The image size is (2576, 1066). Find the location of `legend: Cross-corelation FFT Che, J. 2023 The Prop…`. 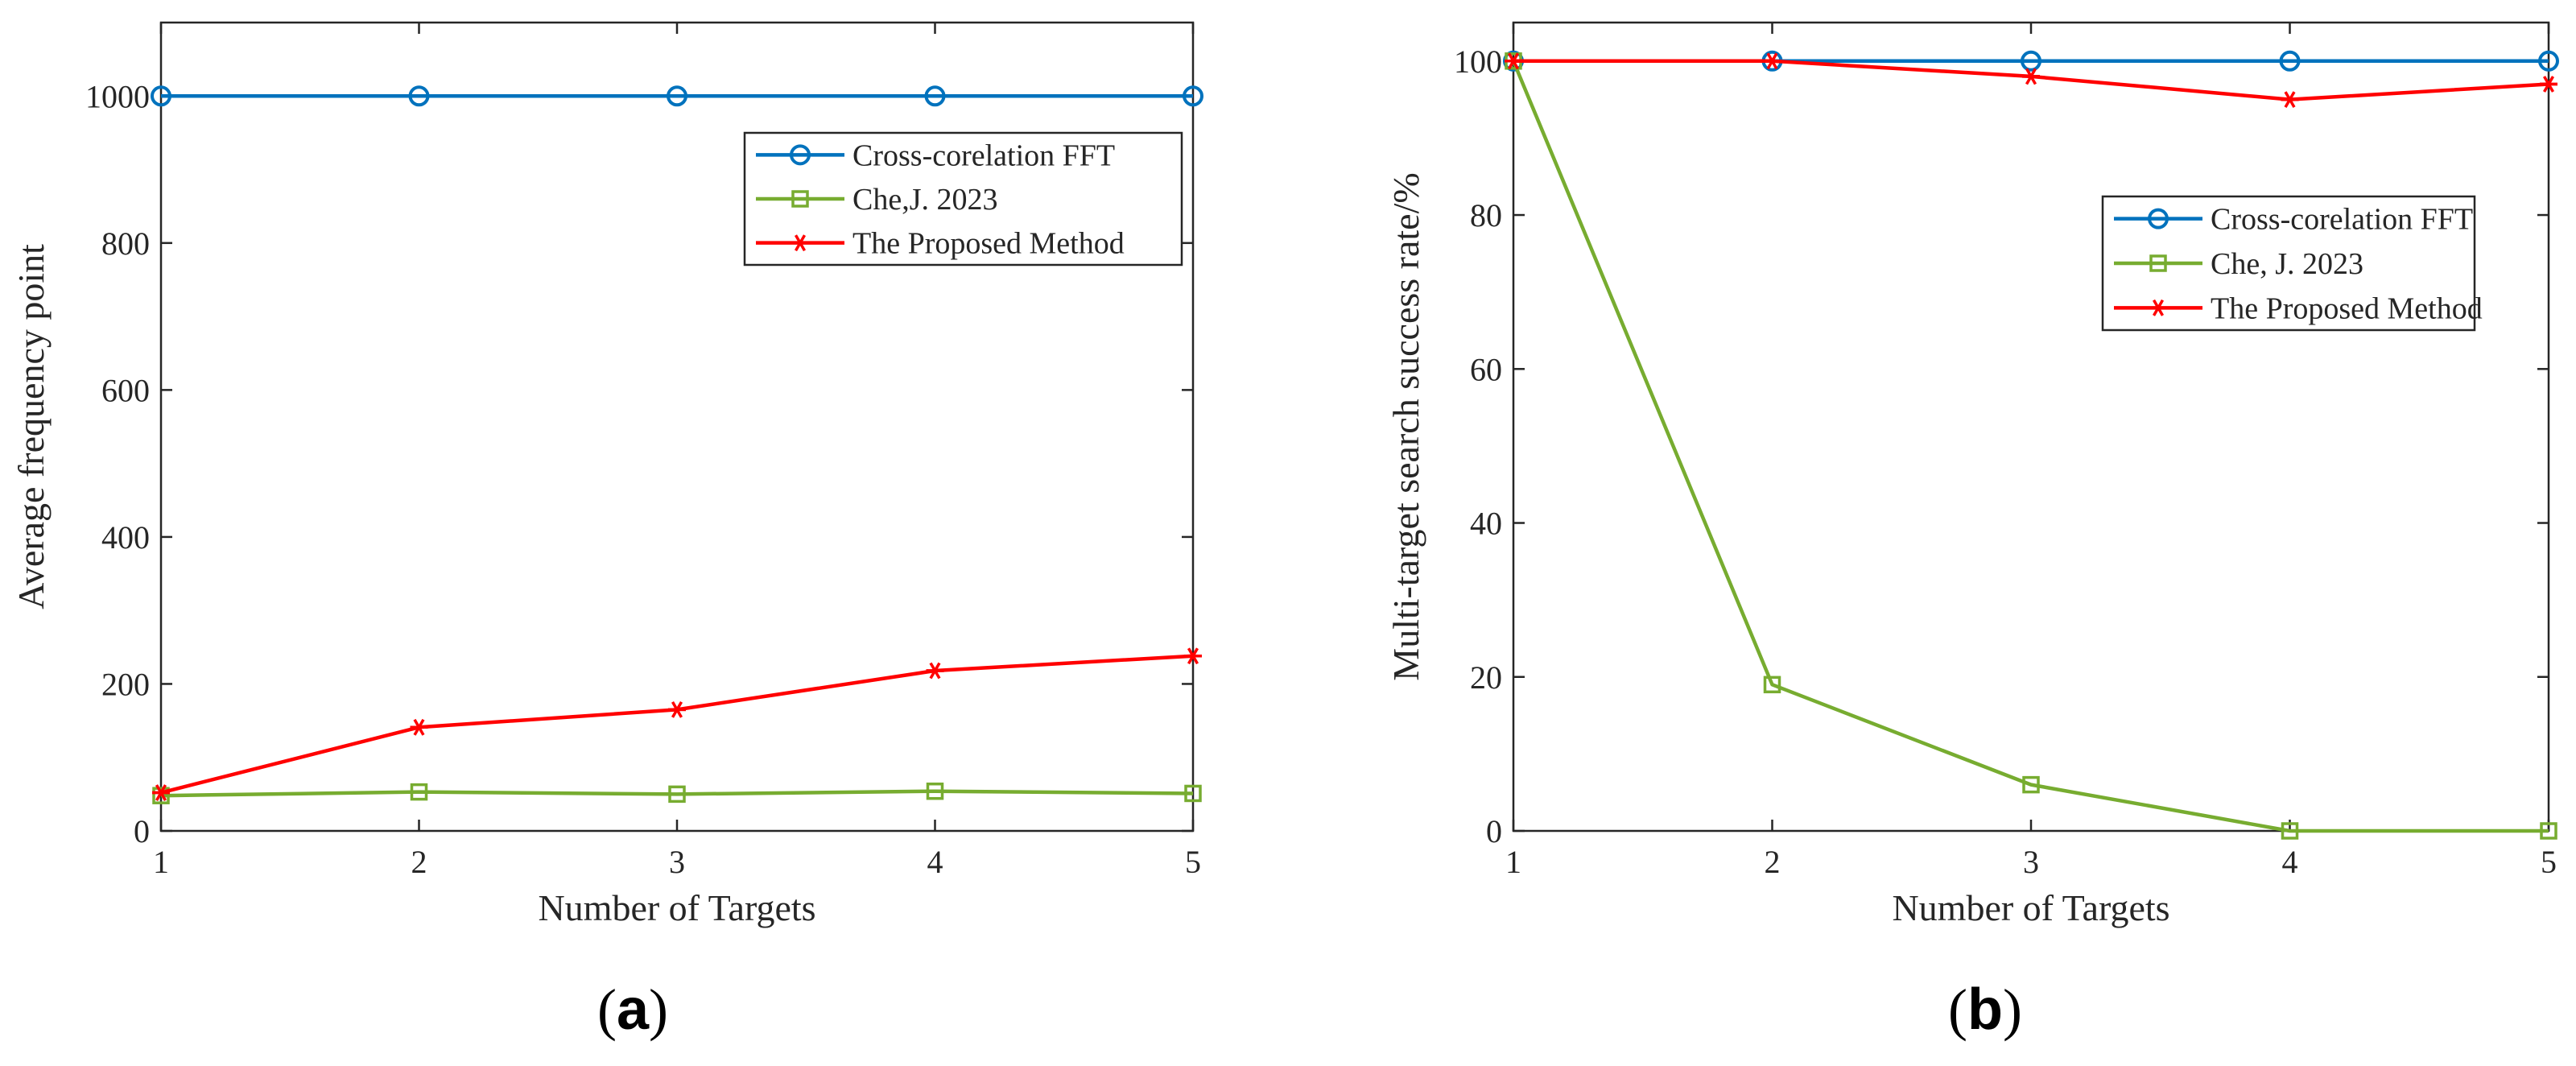

legend: Cross-corelation FFT Che, J. 2023 The Prop… is located at coordinates (2292, 263).